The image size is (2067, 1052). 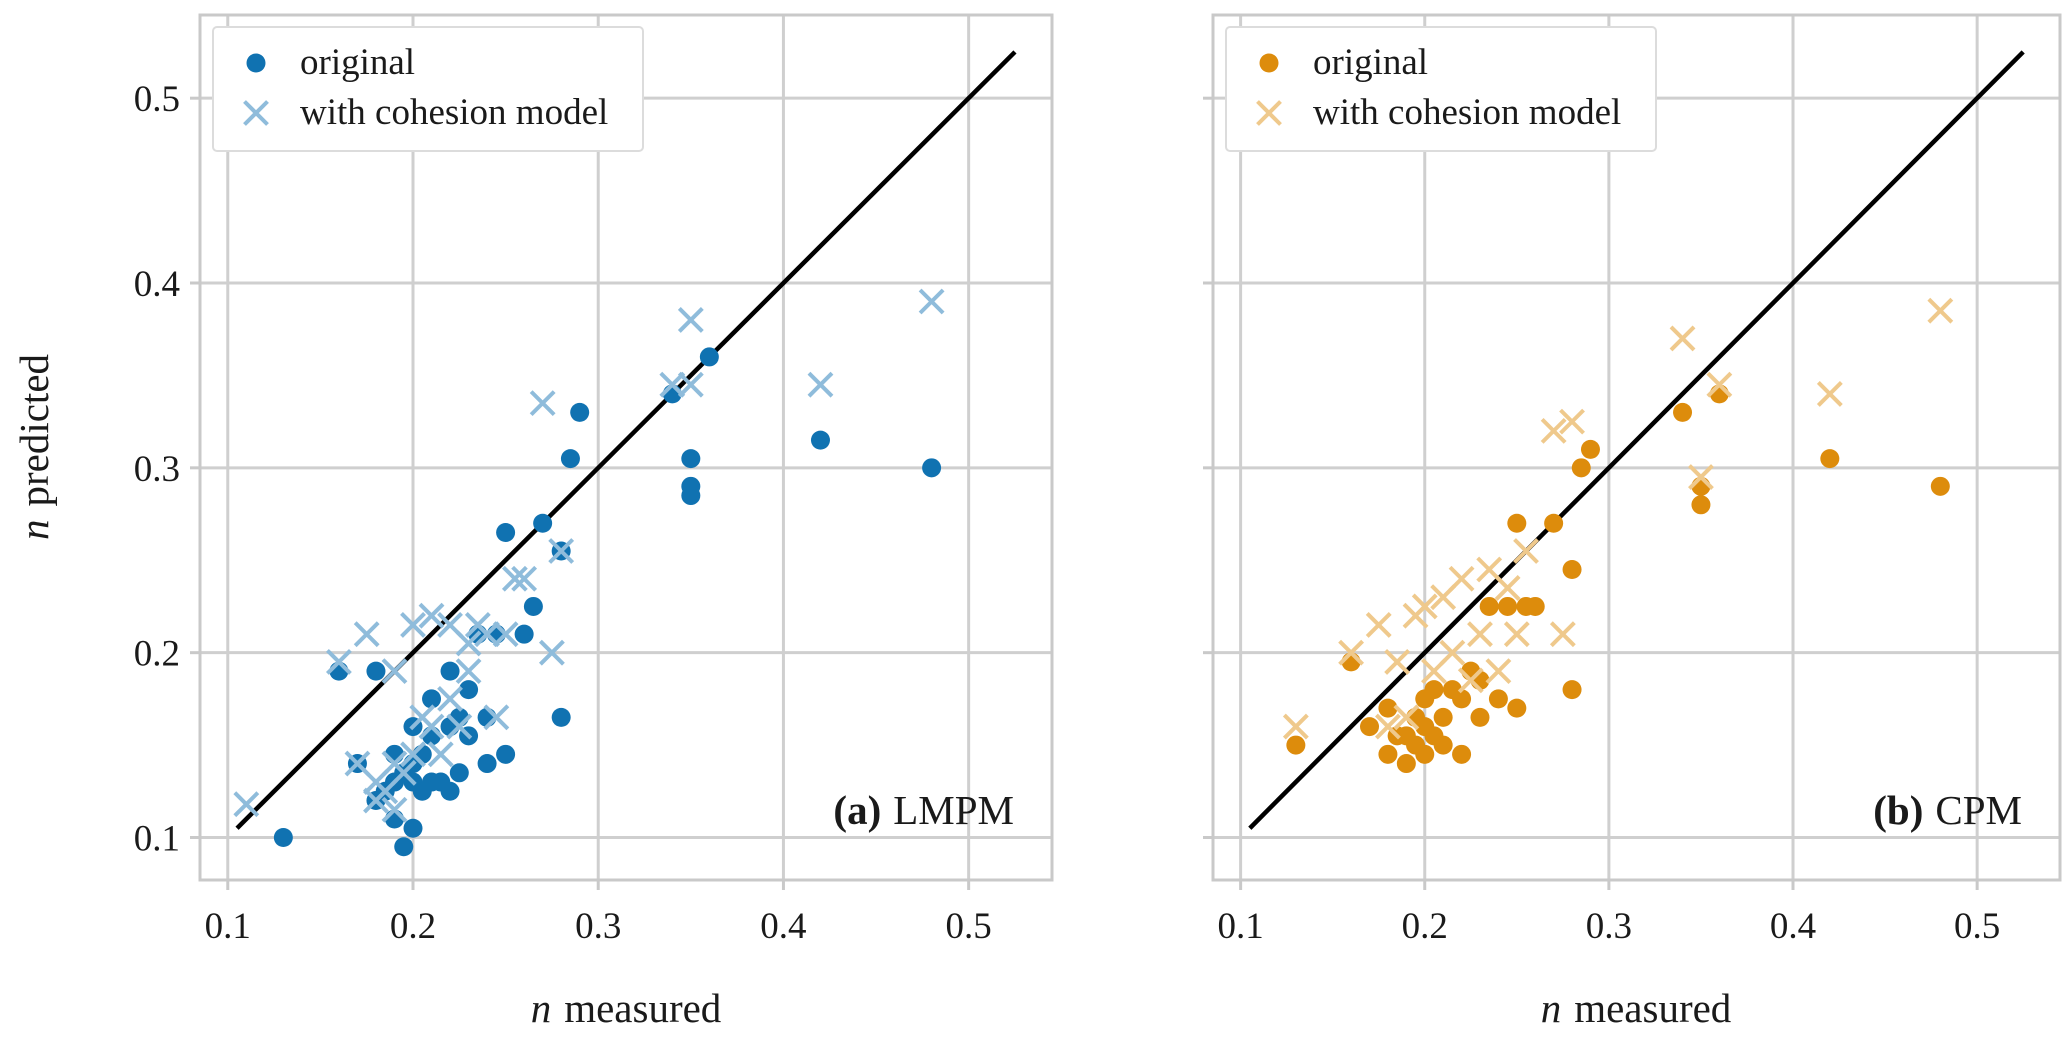 I want to click on series-cohesion, so click(x=1618, y=518).